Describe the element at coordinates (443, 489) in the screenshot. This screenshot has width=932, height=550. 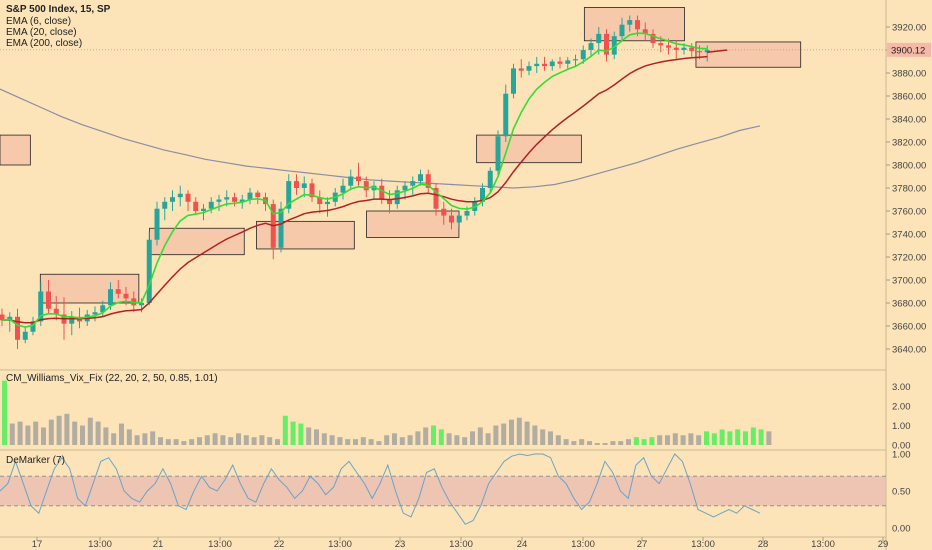
I see `demarker-pane` at that location.